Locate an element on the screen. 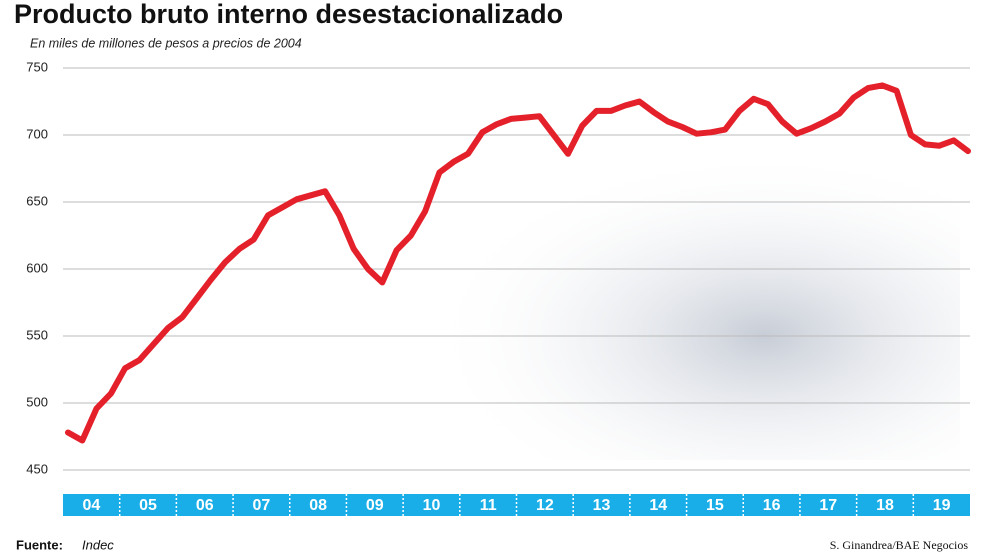 This screenshot has width=992, height=558. x-tick-label: 10 is located at coordinates (432, 505).